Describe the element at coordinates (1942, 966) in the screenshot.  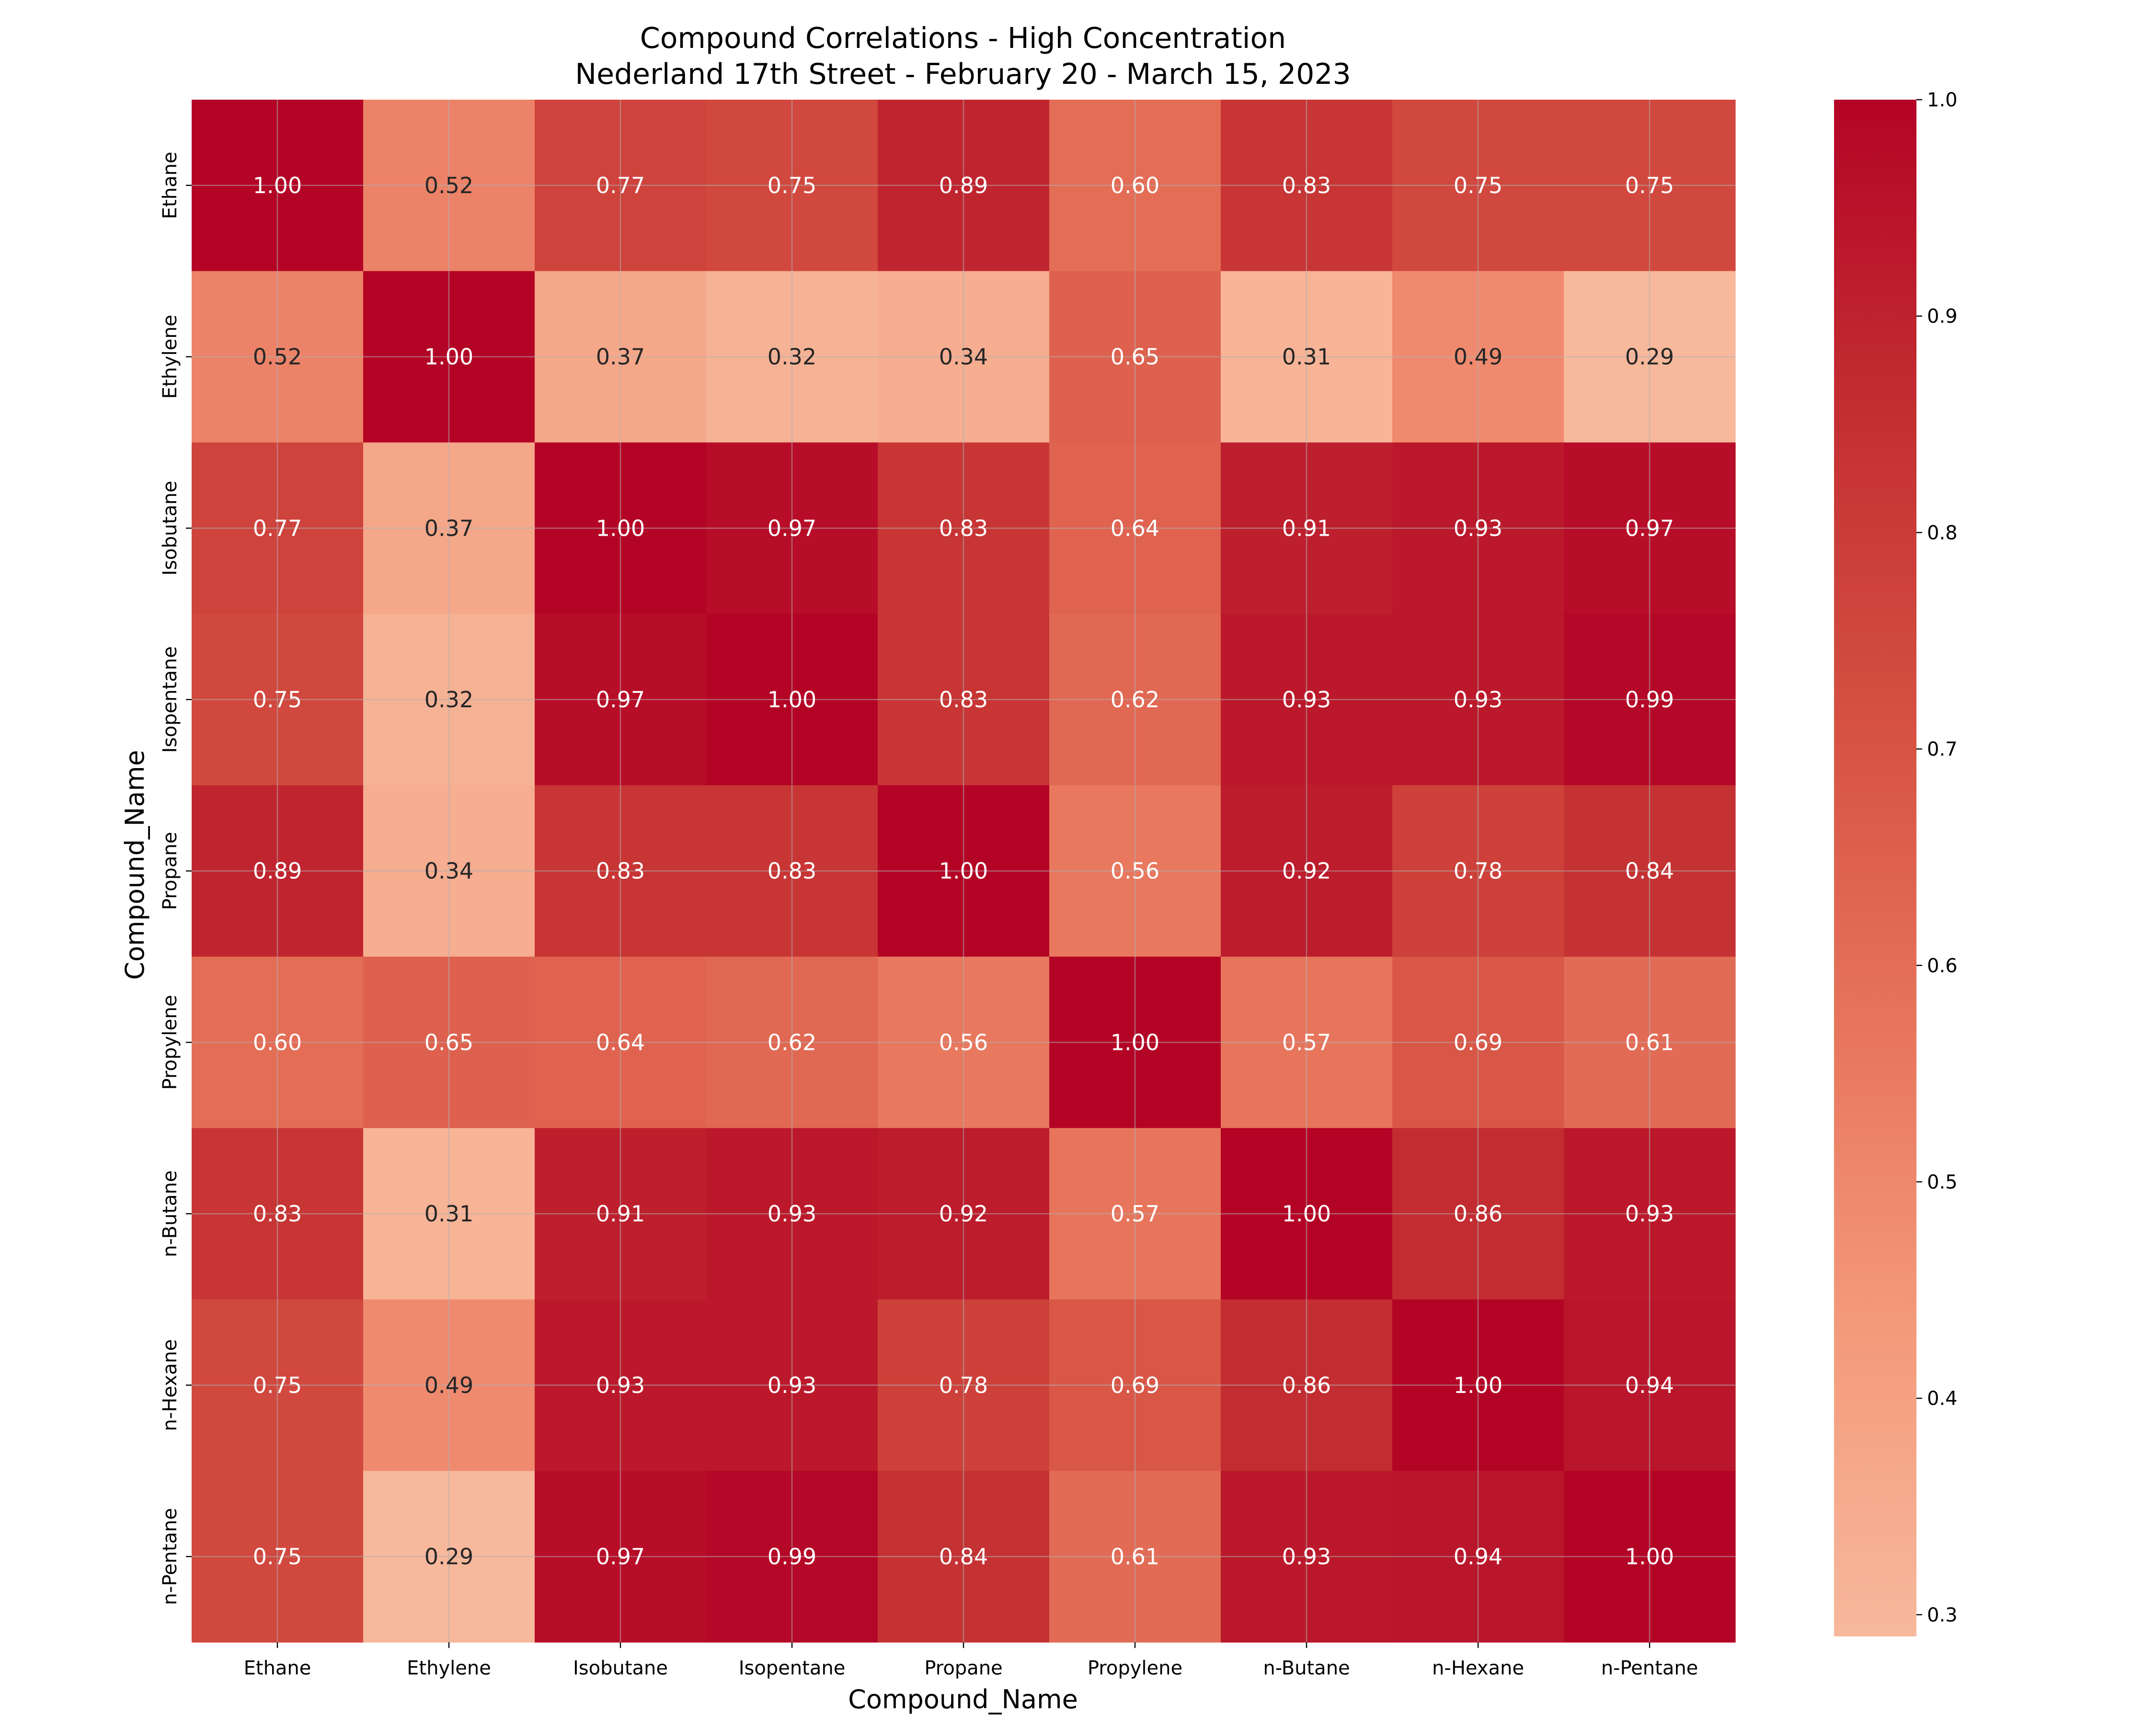
I see `colorbar-tick-label: 0.6` at that location.